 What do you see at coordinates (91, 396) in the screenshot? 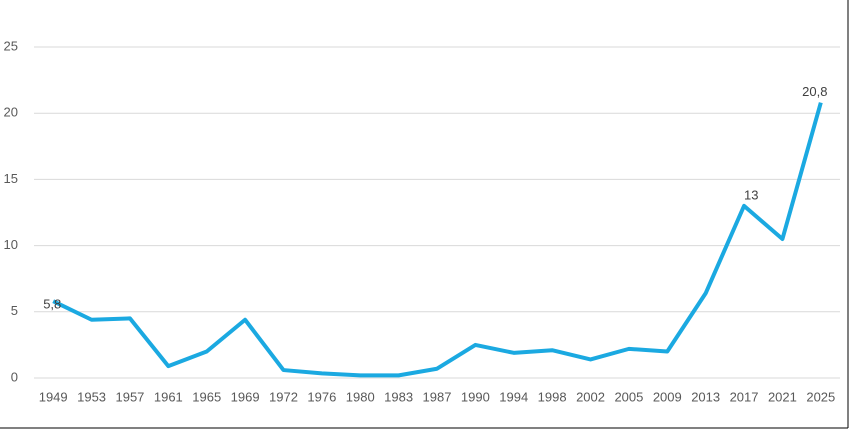
I see `x-tick-label: 1953` at bounding box center [91, 396].